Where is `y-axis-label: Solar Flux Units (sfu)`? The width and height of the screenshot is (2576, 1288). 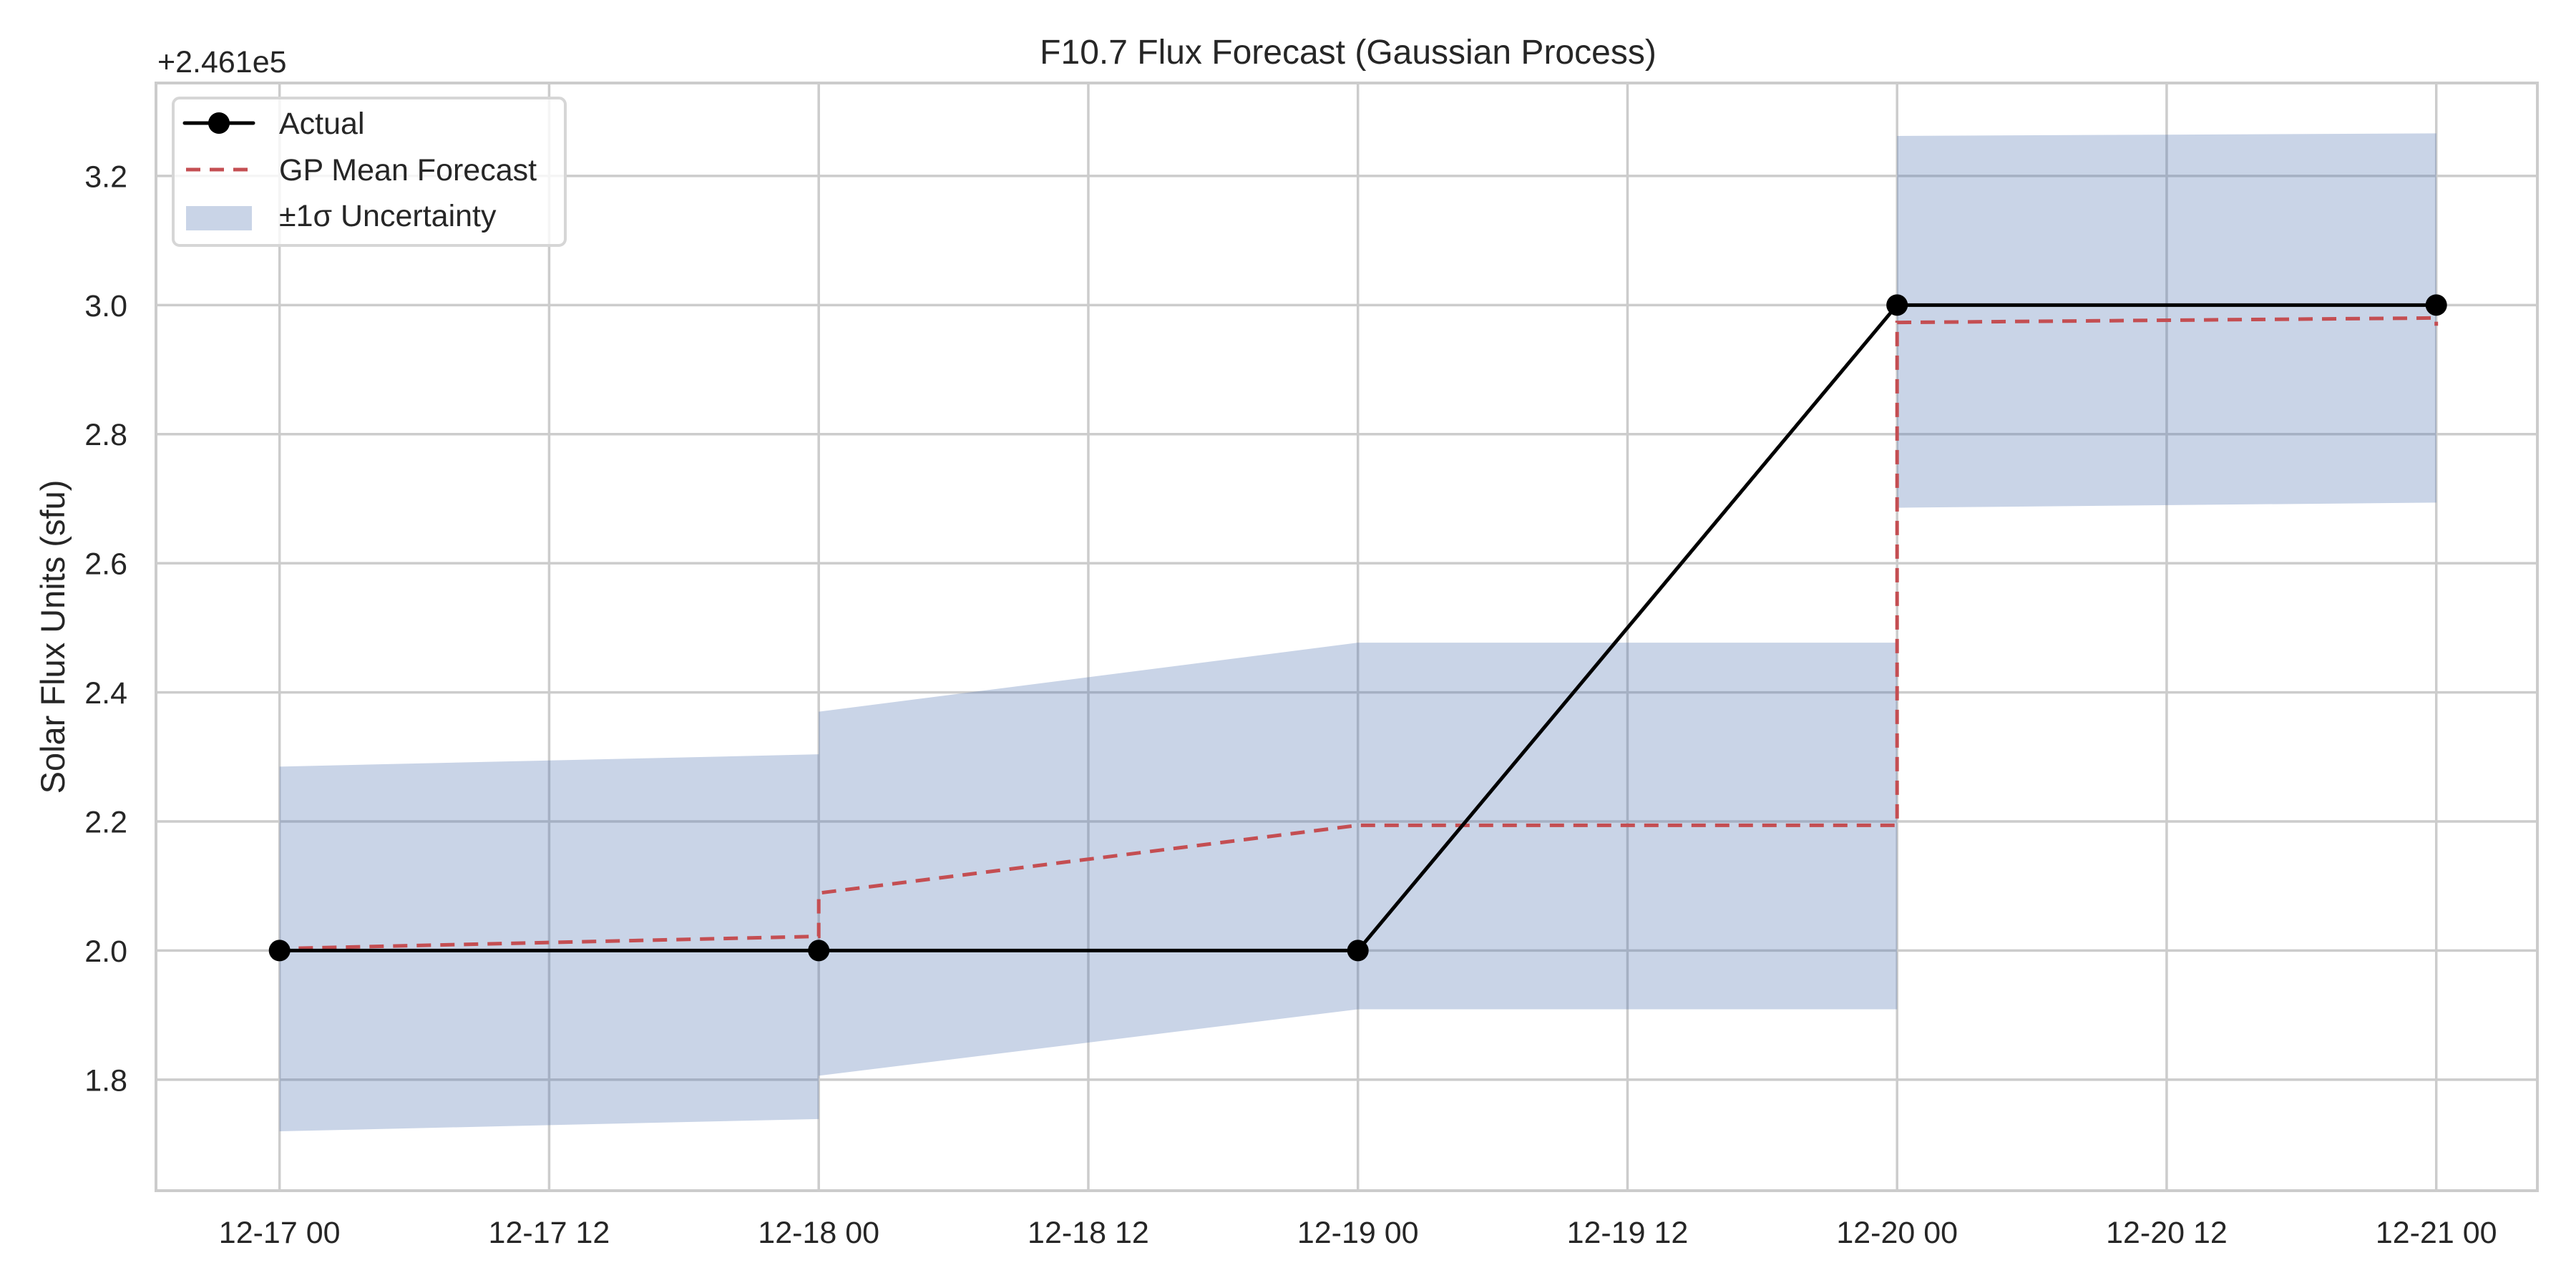
y-axis-label: Solar Flux Units (sfu) is located at coordinates (53, 637).